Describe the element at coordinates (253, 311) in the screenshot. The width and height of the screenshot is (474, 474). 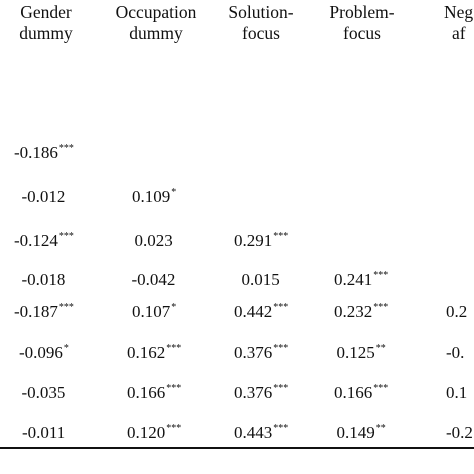
I see `cell-value: 0.442` at that location.